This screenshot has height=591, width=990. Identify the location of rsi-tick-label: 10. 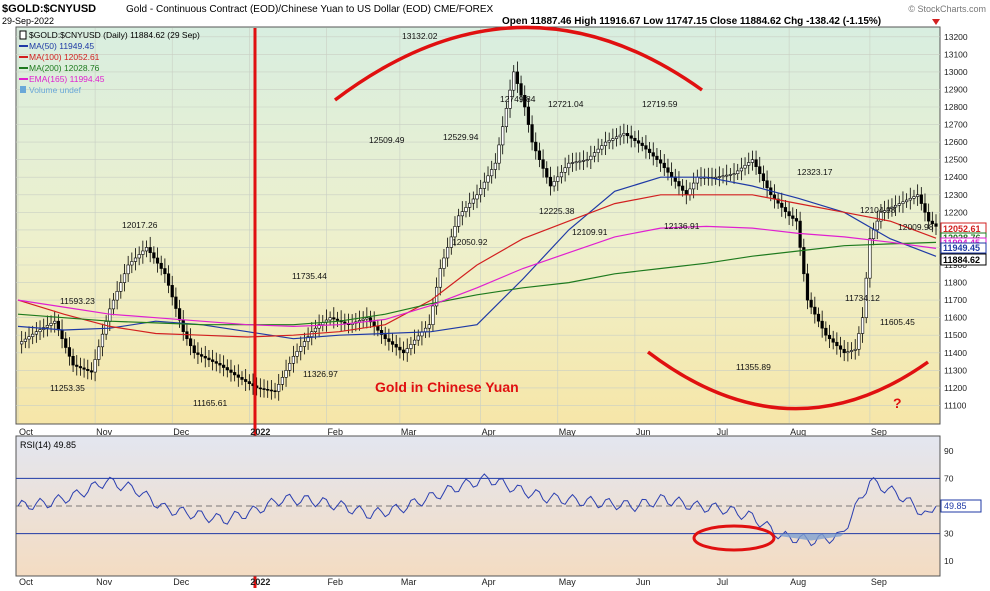
(949, 561).